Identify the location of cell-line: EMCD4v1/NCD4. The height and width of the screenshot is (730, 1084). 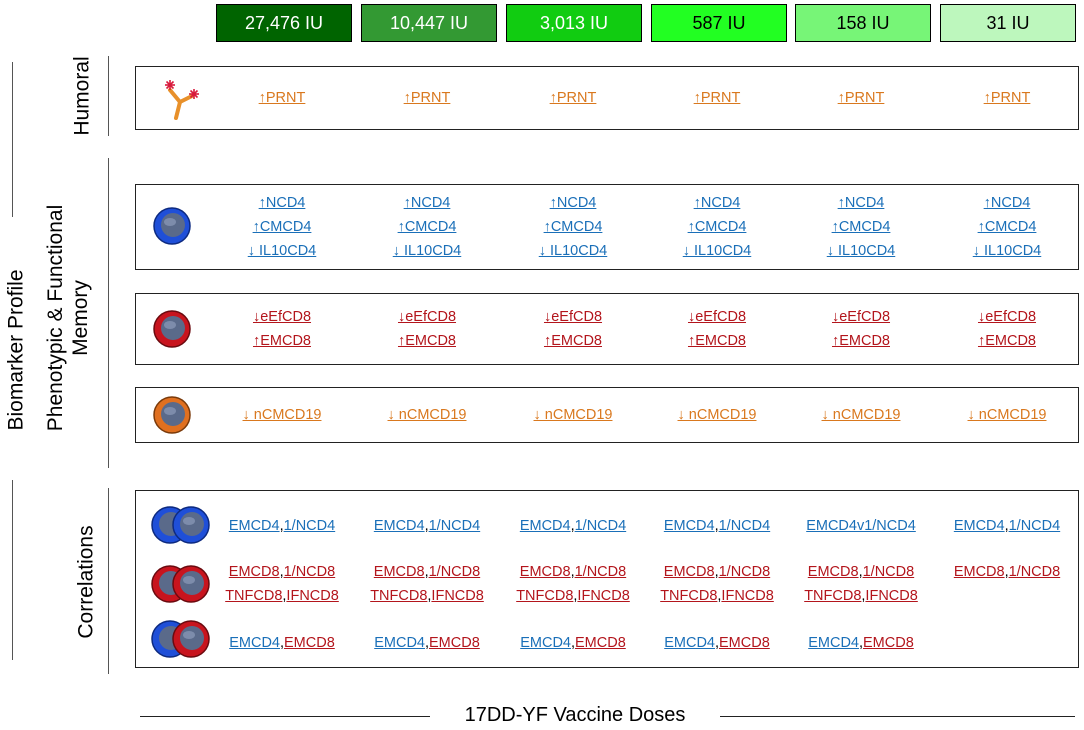
(861, 526).